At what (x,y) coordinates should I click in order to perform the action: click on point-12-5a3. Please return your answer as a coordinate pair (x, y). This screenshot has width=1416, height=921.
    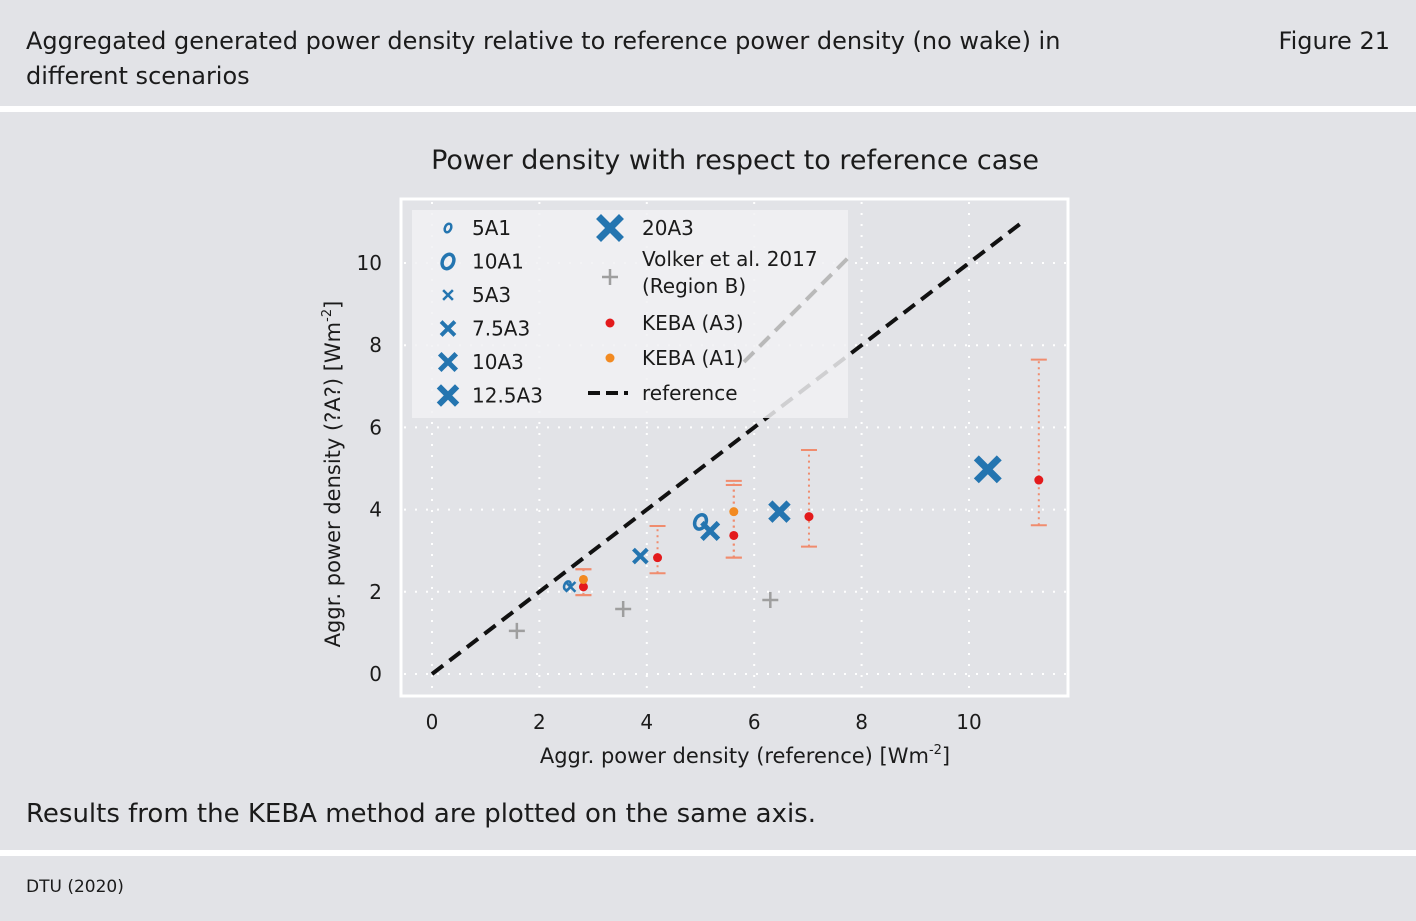
    Looking at the image, I should click on (779, 511).